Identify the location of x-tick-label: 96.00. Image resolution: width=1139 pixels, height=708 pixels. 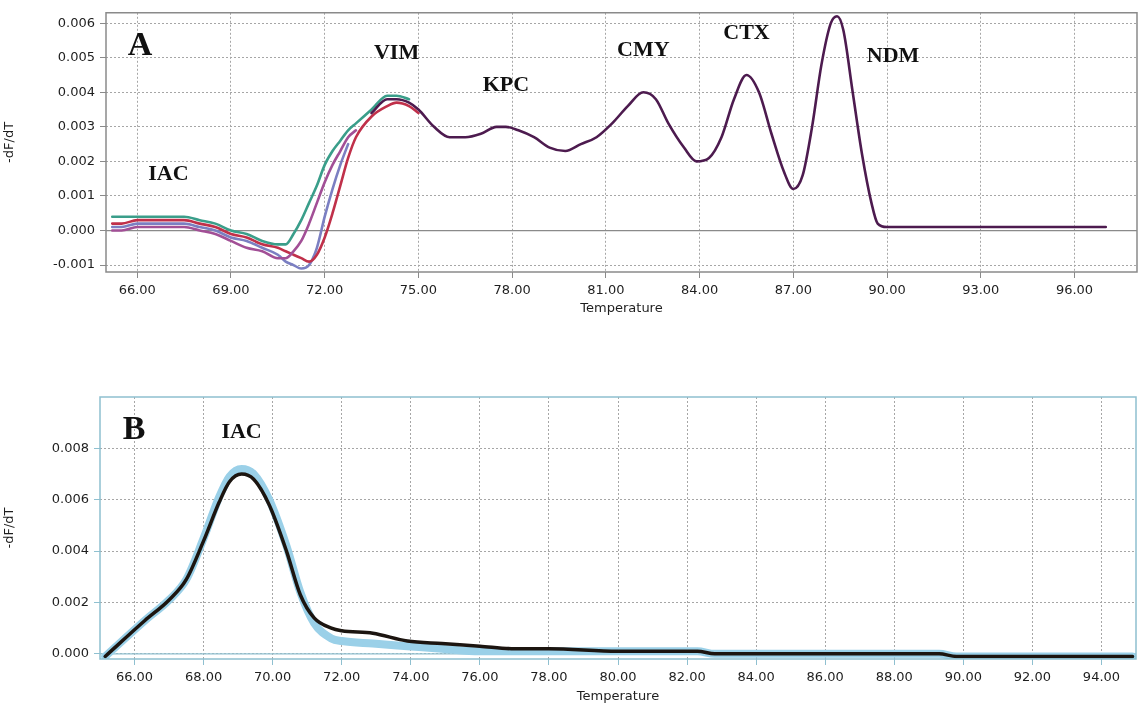
(1074, 290).